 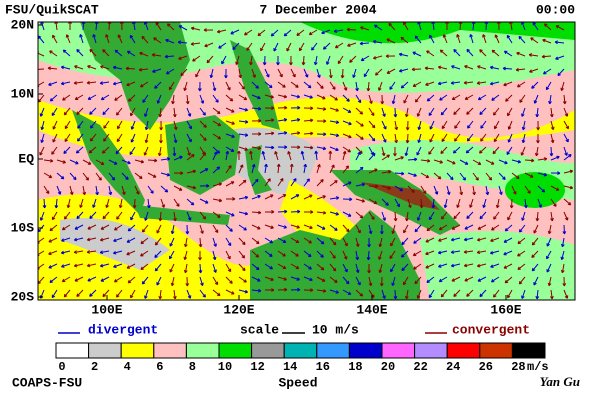 What do you see at coordinates (225, 367) in the screenshot?
I see `colorbar-tick-label: 10` at bounding box center [225, 367].